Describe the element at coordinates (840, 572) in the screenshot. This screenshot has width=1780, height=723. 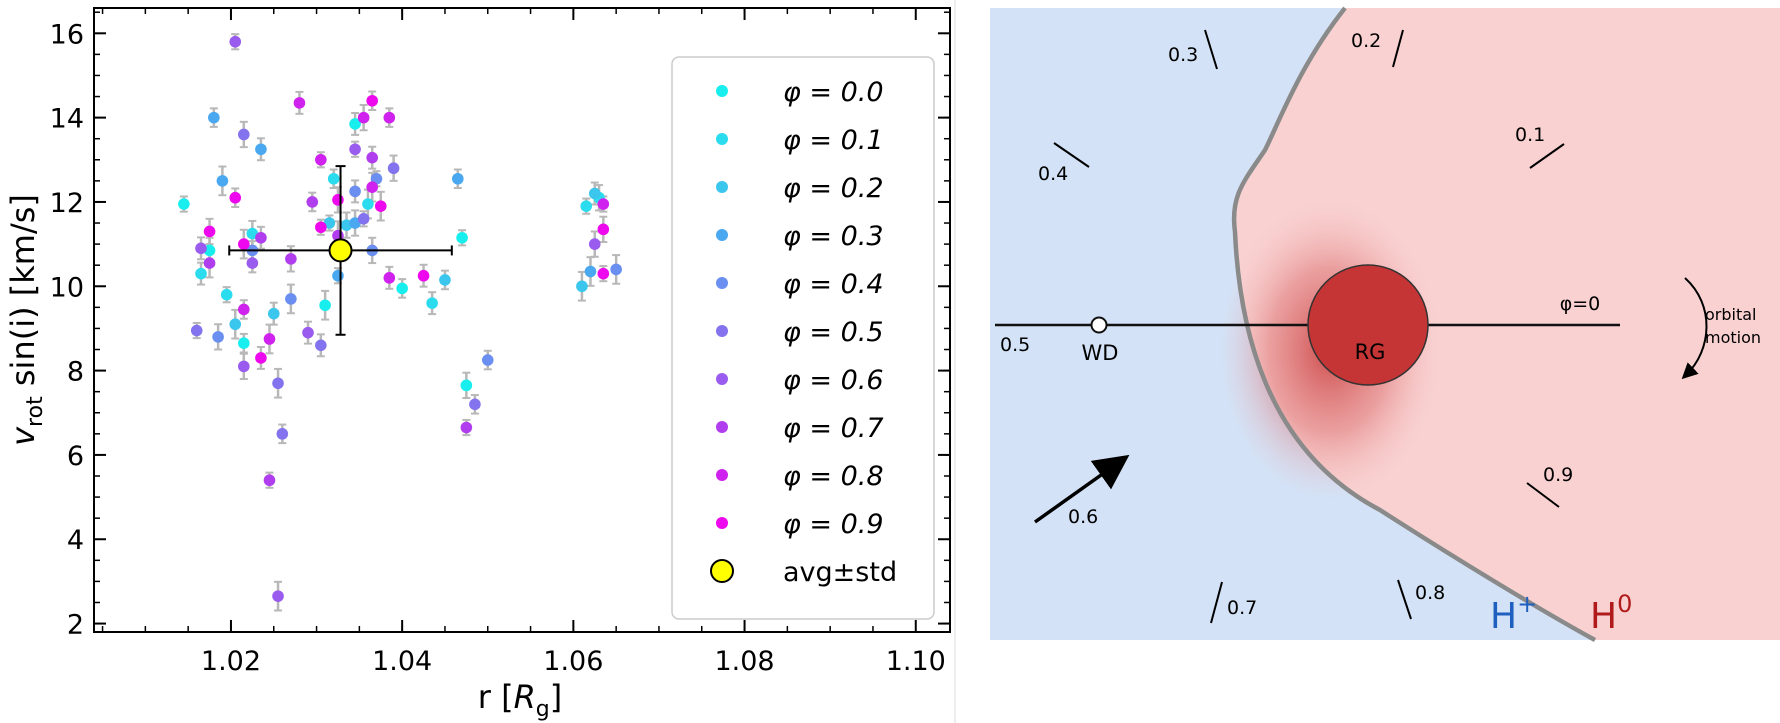
I see `legend-label-avg: avg±std` at that location.